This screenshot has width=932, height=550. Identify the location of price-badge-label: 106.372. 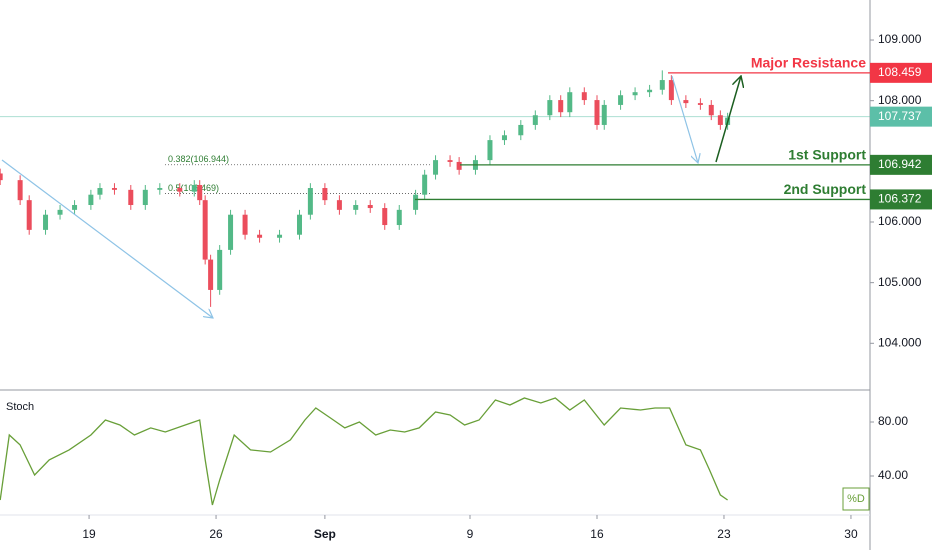
(900, 199).